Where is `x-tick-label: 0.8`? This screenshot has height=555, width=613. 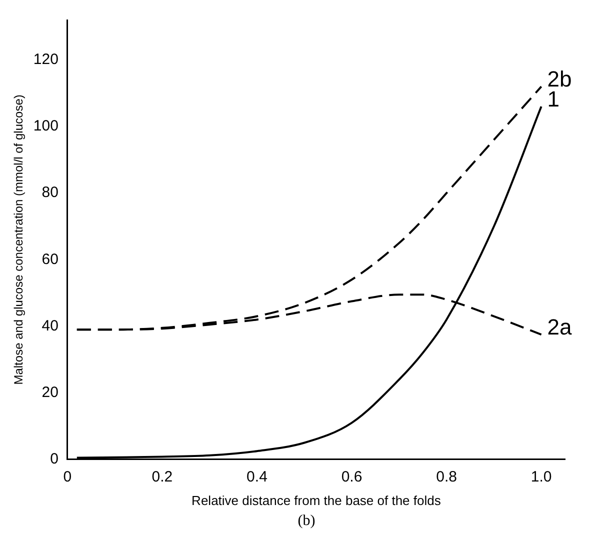 x-tick-label: 0.8 is located at coordinates (446, 477).